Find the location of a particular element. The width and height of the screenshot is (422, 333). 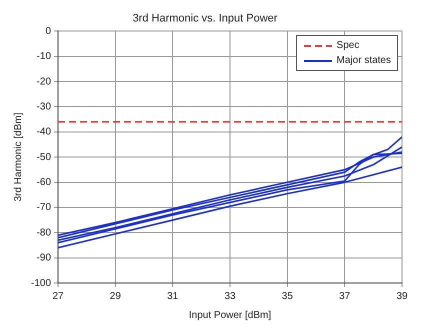

y-tick-label: -90 is located at coordinates (44, 258).